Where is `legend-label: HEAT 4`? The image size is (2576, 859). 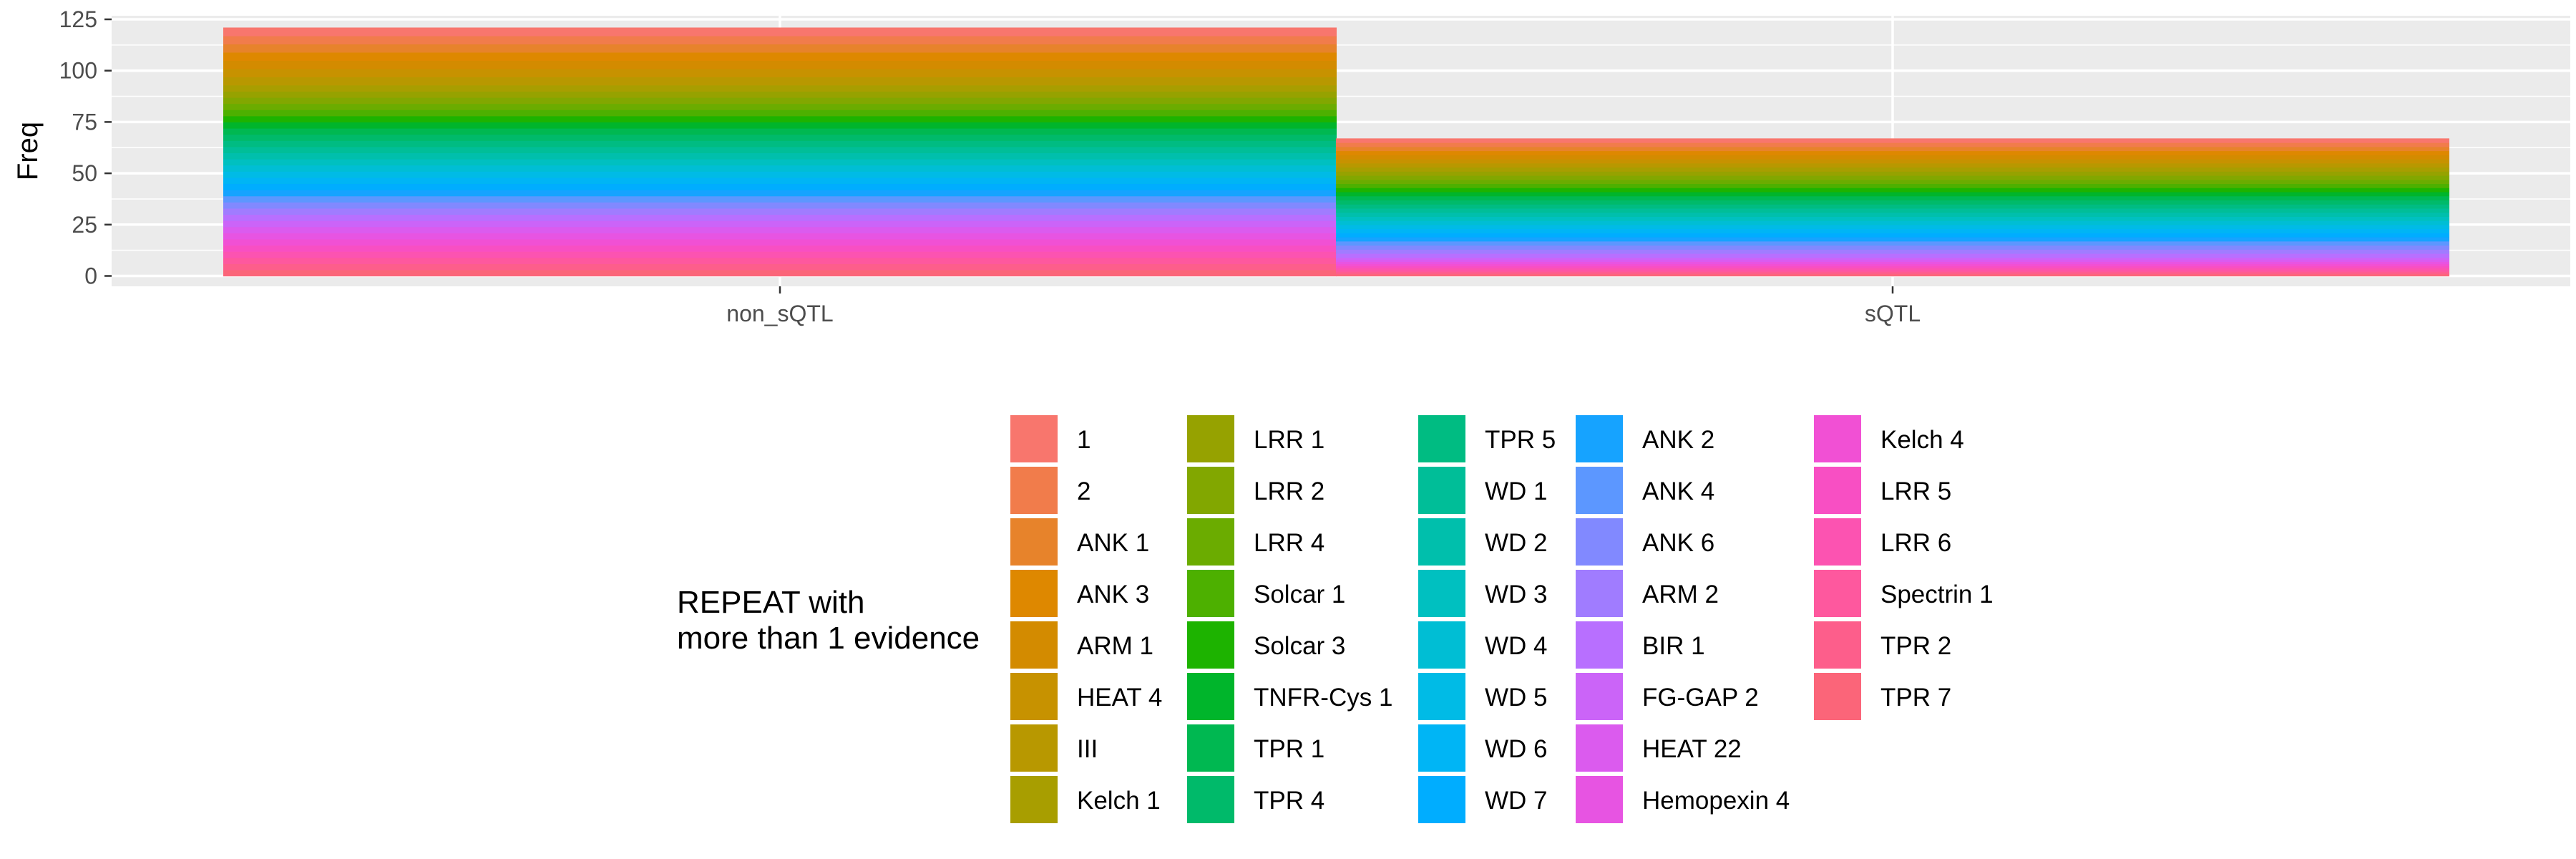 legend-label: HEAT 4 is located at coordinates (1119, 698).